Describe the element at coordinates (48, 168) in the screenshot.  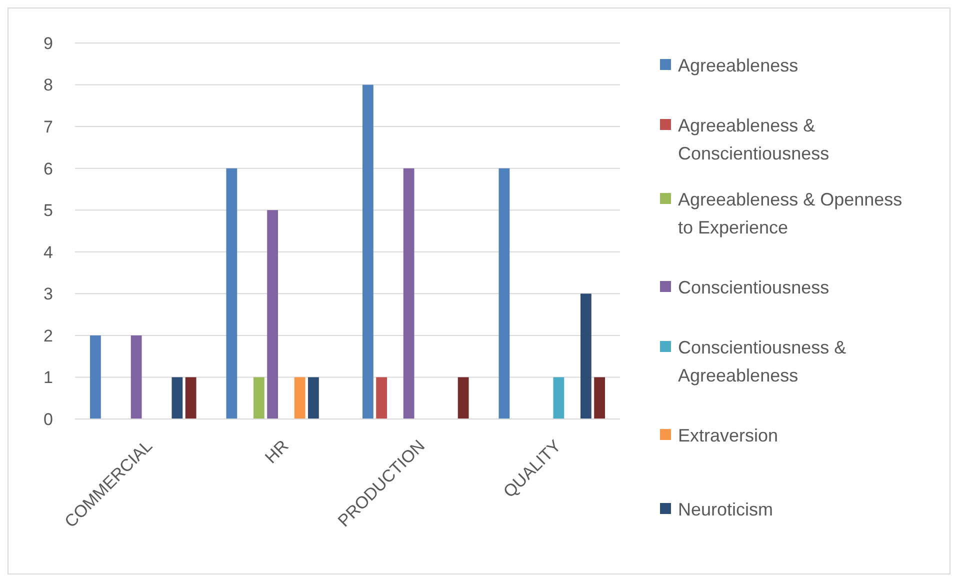
I see `y-tick-label: 6` at that location.